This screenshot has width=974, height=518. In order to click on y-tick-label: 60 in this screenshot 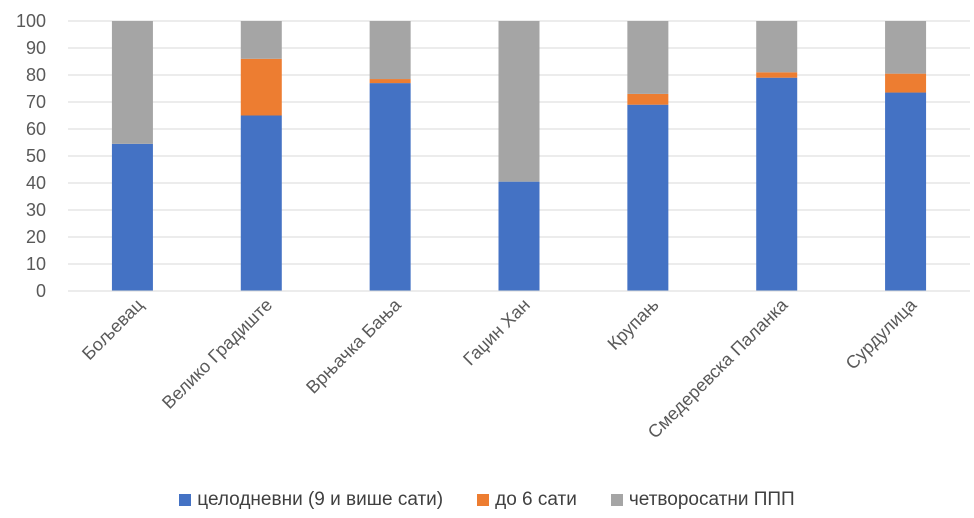, I will do `click(36, 129)`.